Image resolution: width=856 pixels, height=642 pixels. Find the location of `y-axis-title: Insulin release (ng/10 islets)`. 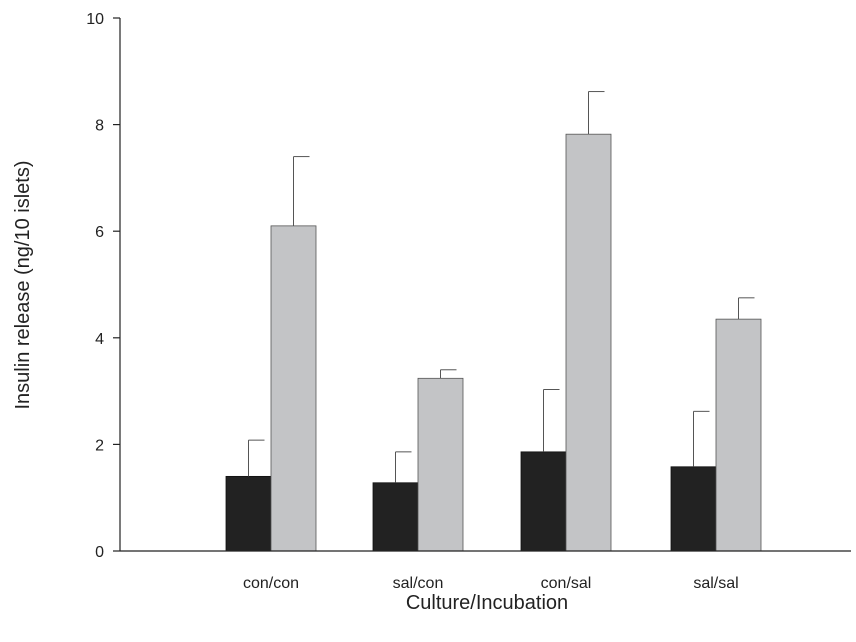

y-axis-title: Insulin release (ng/10 islets) is located at coordinates (23, 284).